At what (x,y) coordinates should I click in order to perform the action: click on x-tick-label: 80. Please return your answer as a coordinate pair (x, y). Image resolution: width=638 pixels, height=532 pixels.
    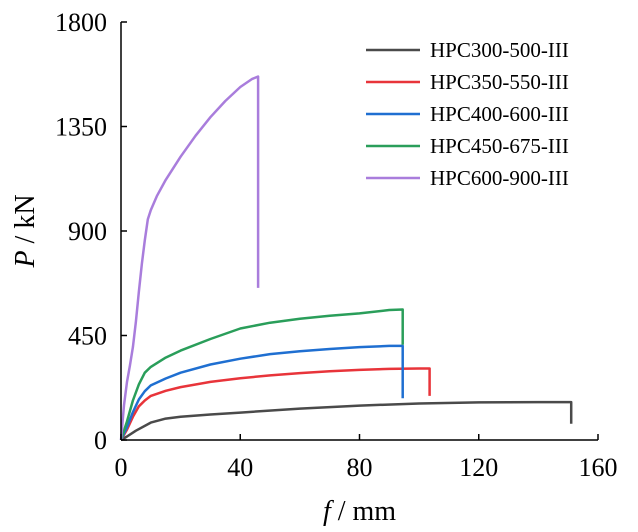
    Looking at the image, I should click on (360, 467).